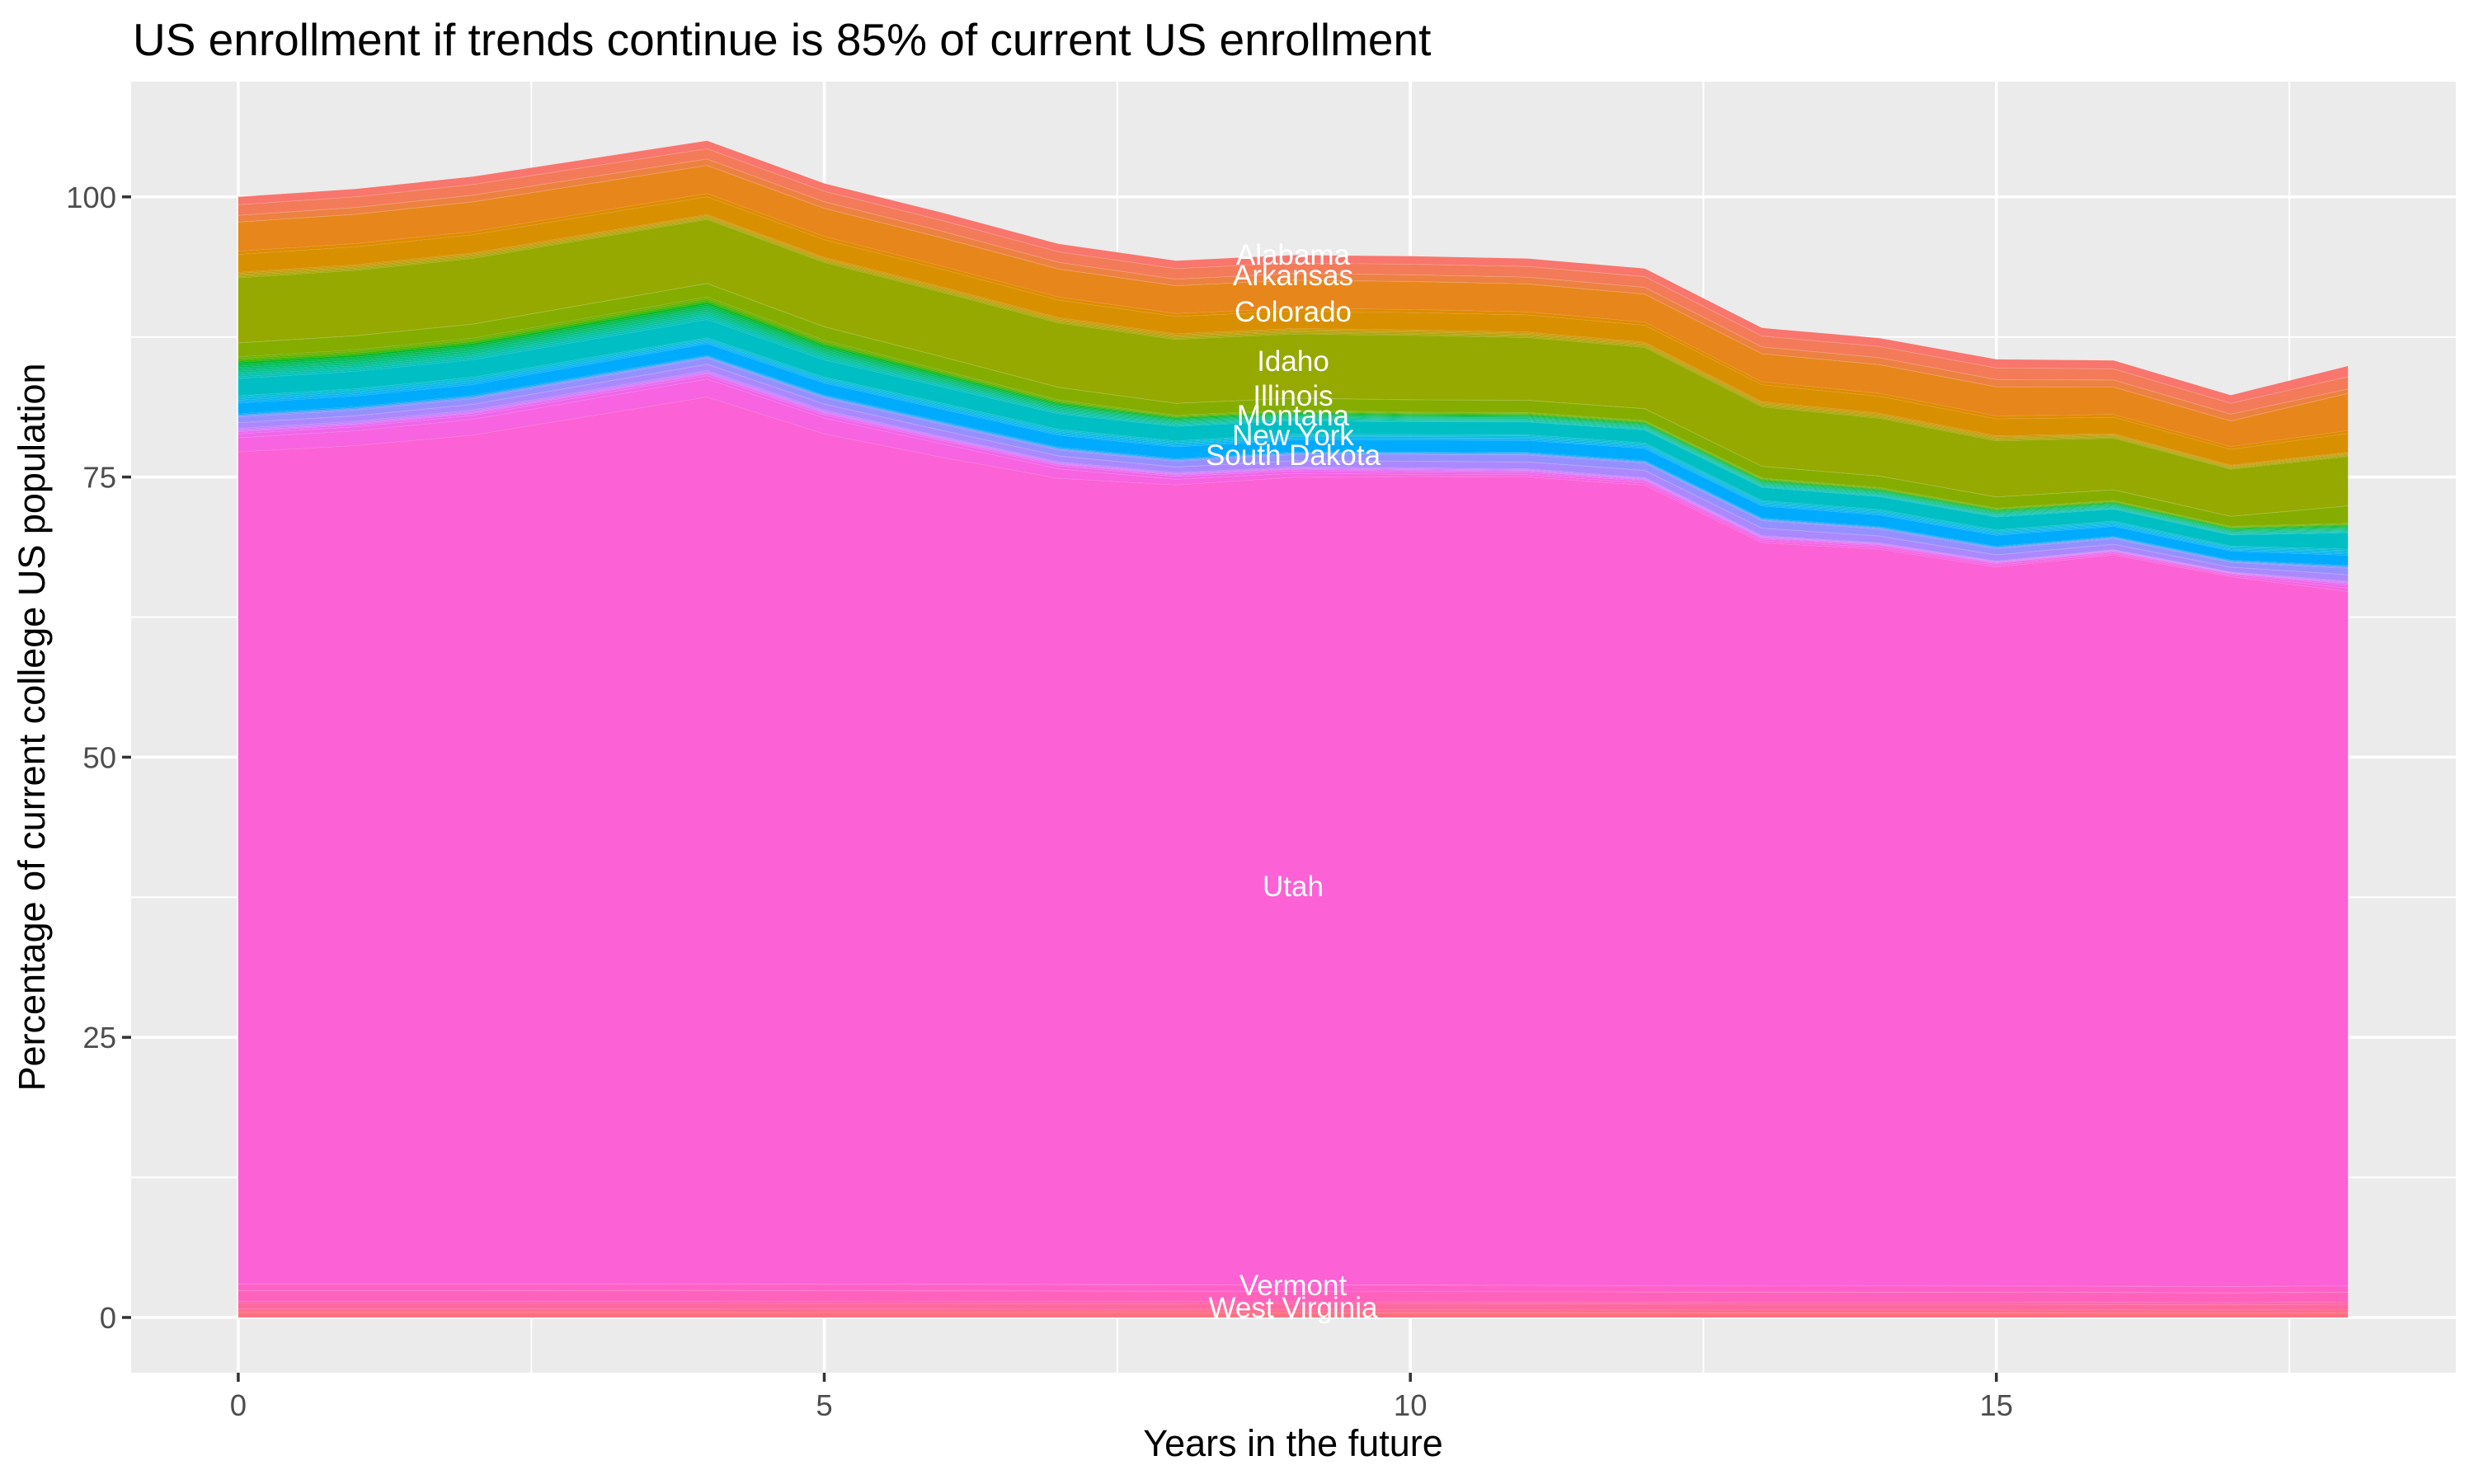 The width and height of the screenshot is (2474, 1484). What do you see at coordinates (1410, 1405) in the screenshot?
I see `svg-text: 10` at bounding box center [1410, 1405].